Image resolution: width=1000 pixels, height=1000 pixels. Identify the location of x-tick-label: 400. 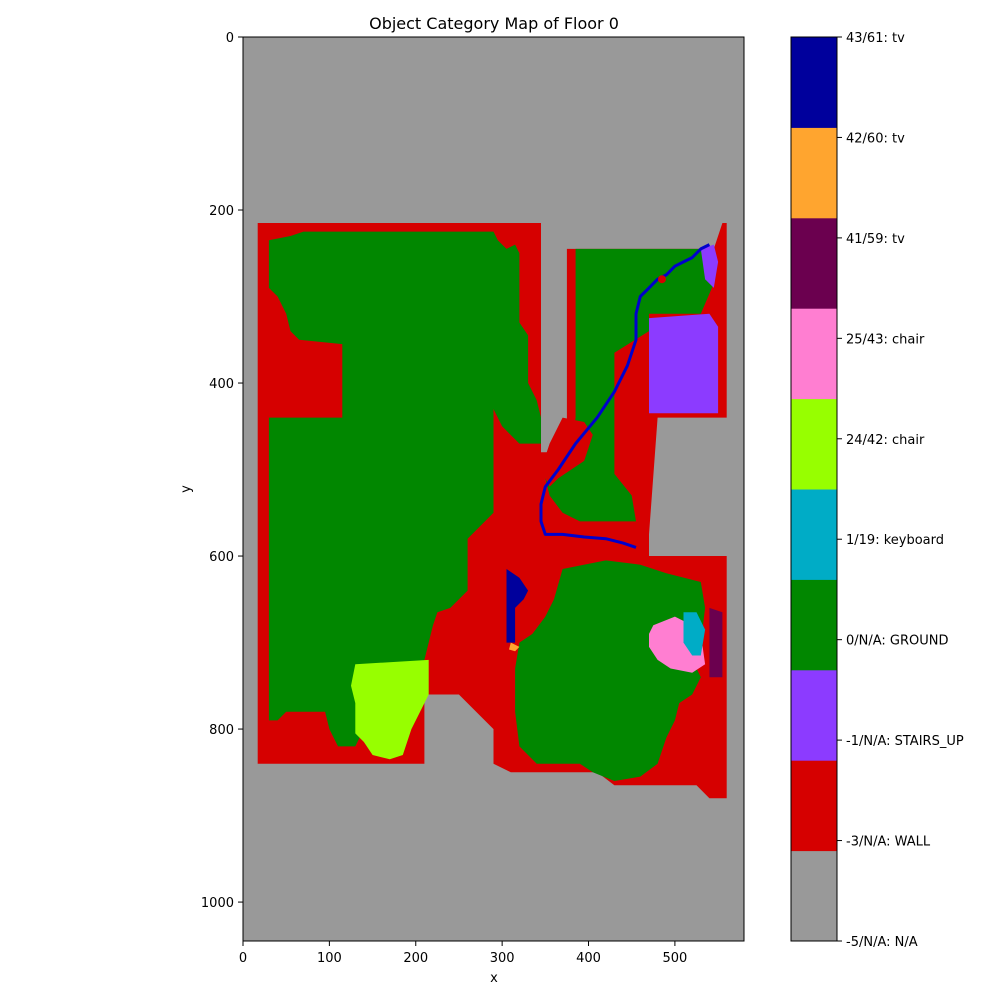
(588, 958).